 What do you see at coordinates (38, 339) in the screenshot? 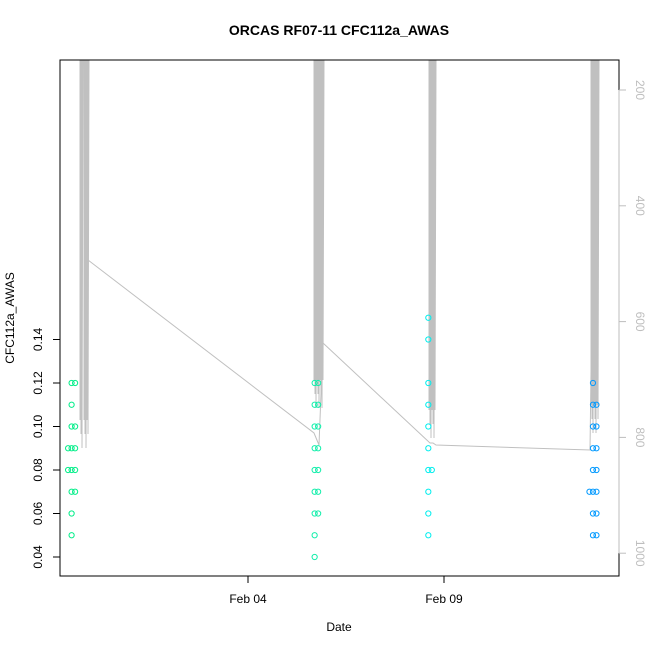
I see `y-tick-label: 0.14` at bounding box center [38, 339].